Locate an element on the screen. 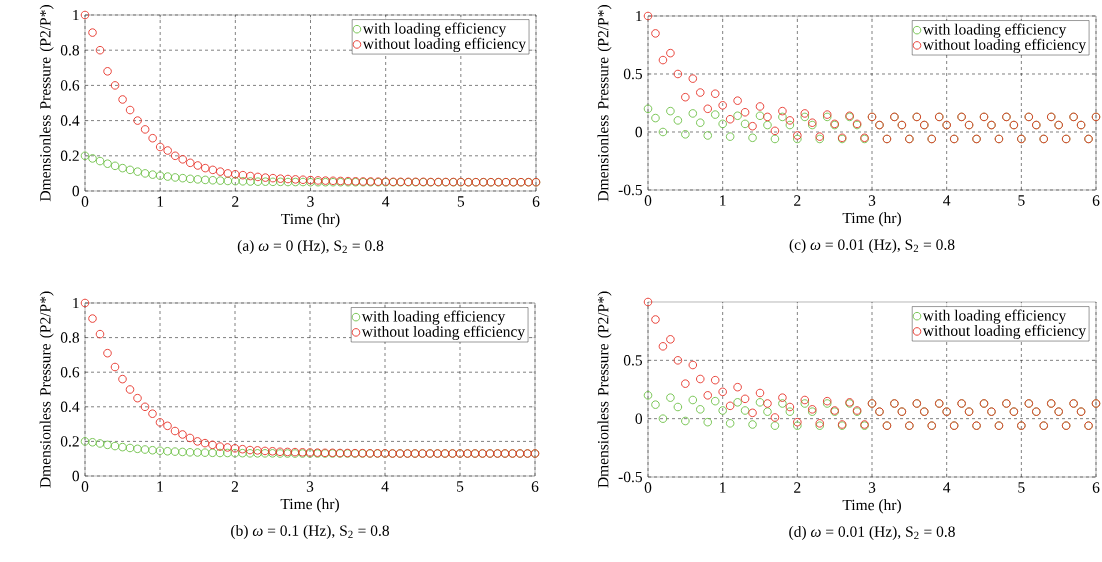 The width and height of the screenshot is (1102, 562). text: (d) ω = 0.01 (Hz), S$_{2}$ = 0.8 is located at coordinates (872, 533).